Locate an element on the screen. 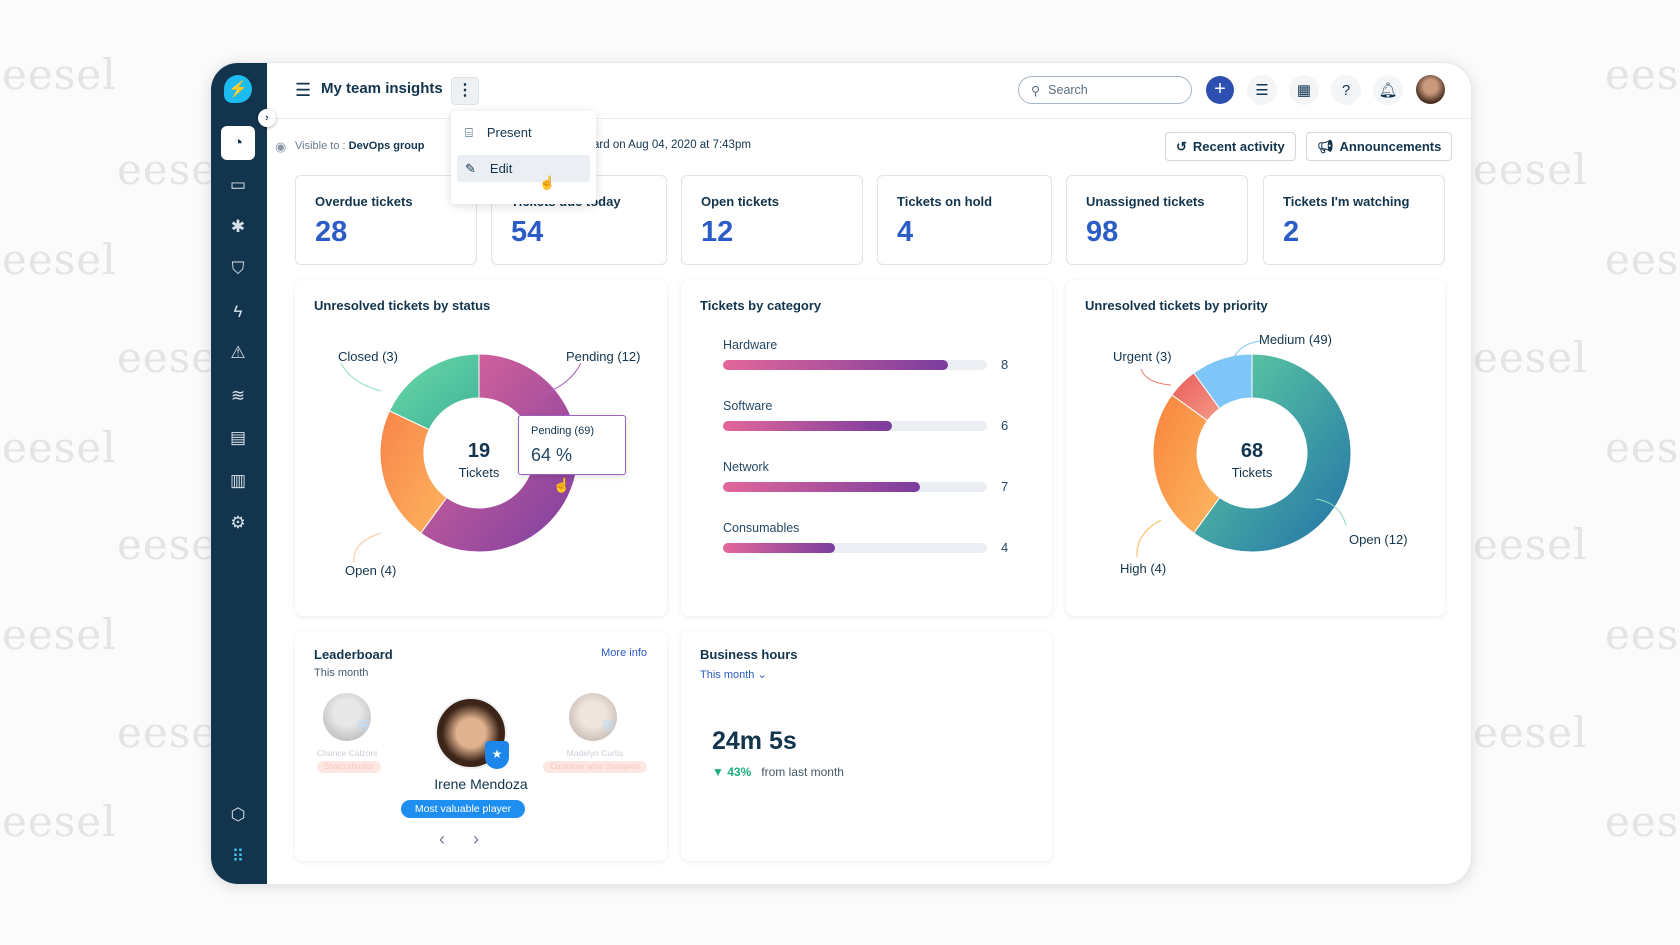 This screenshot has height=945, width=1680. sidebar-item-dashboard: ◔ is located at coordinates (238, 143).